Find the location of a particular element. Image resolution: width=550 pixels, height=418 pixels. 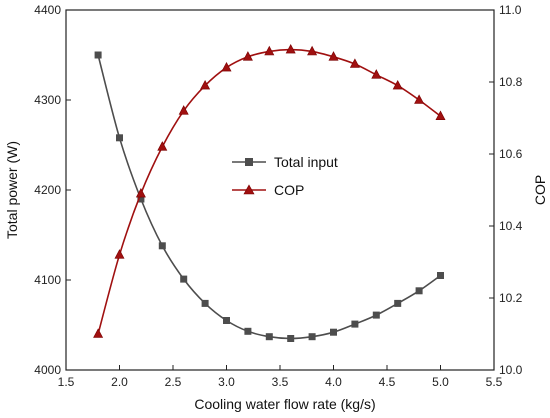

right-y-tick-label: 10.0 is located at coordinates (511, 370).